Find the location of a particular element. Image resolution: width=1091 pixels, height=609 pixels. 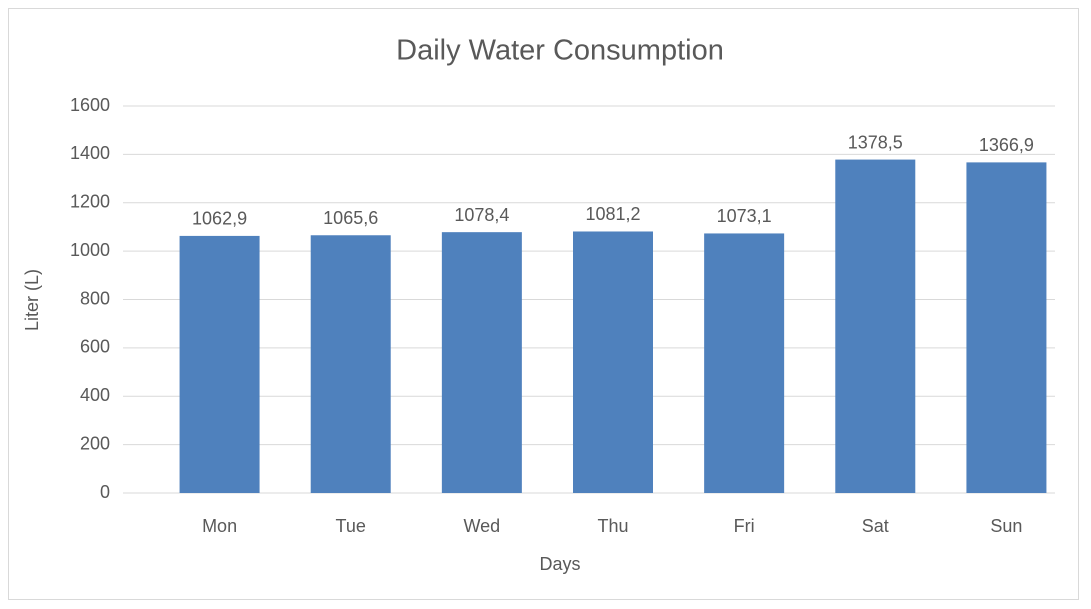

chart-title: Daily Water Consumption is located at coordinates (560, 51).